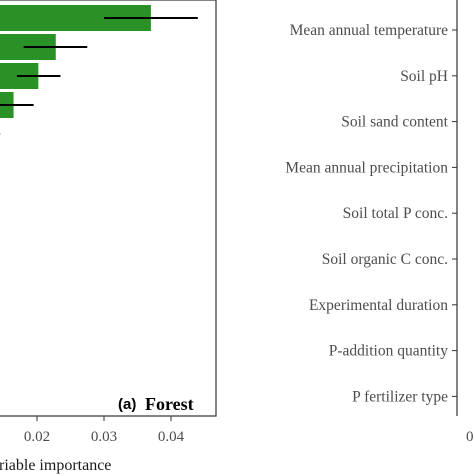 The width and height of the screenshot is (474, 474). I want to click on variable-label: Soil total P conc., so click(395, 213).